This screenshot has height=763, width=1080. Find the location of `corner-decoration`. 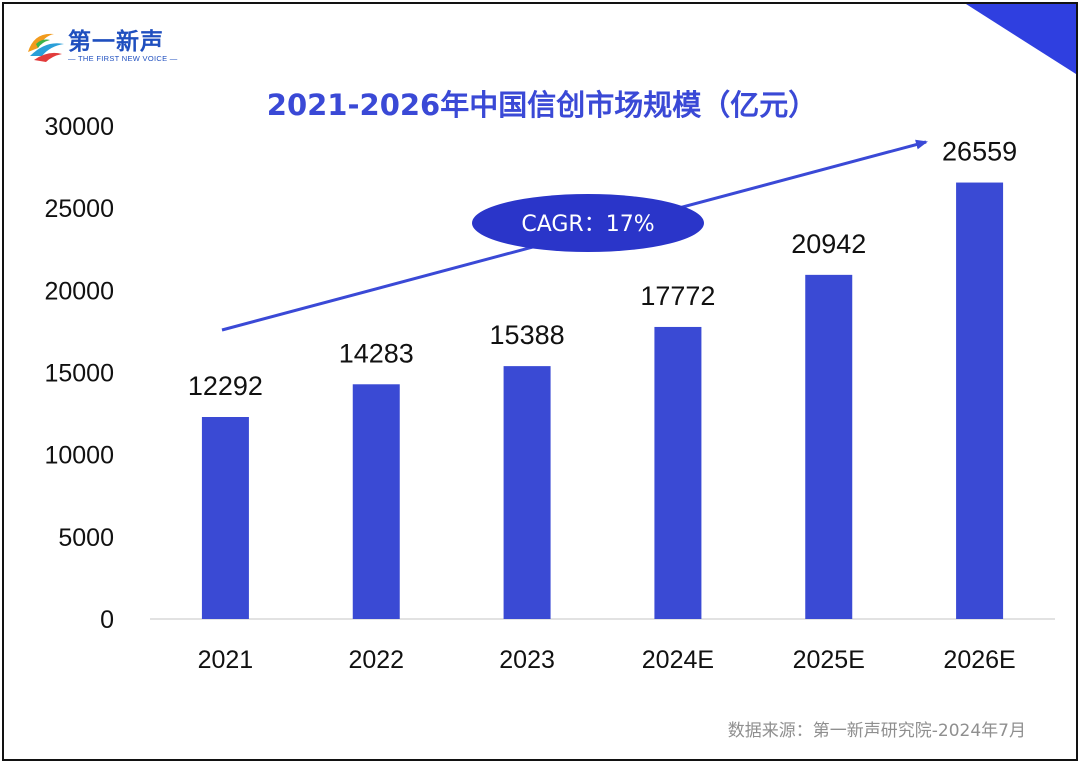

corner-decoration is located at coordinates (1021, 39).